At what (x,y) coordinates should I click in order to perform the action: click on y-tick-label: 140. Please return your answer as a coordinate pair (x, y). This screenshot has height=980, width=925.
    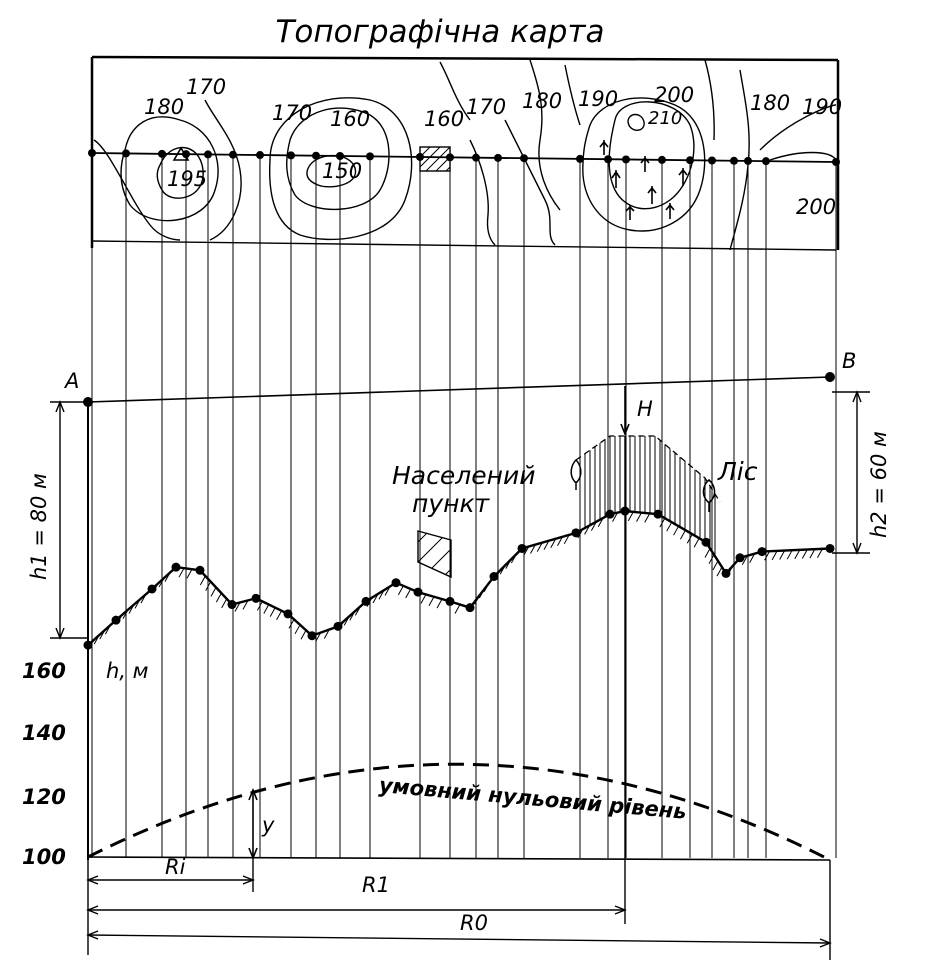
    Looking at the image, I should click on (44, 733).